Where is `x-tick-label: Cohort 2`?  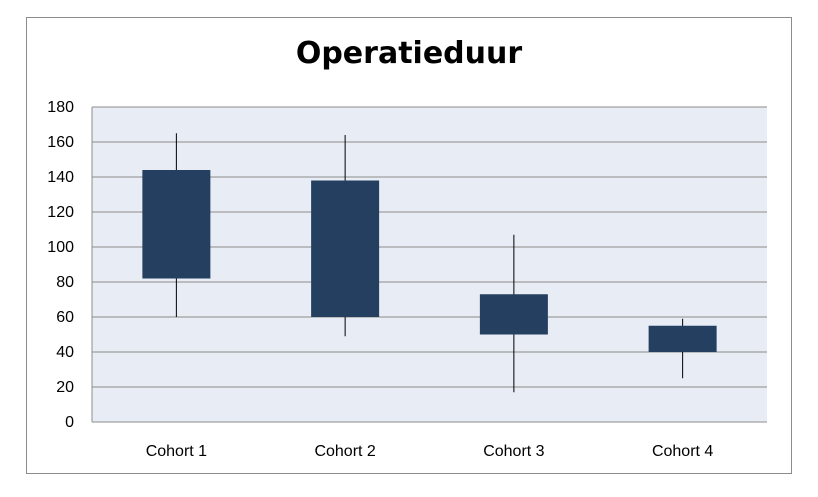
x-tick-label: Cohort 2 is located at coordinates (344, 451).